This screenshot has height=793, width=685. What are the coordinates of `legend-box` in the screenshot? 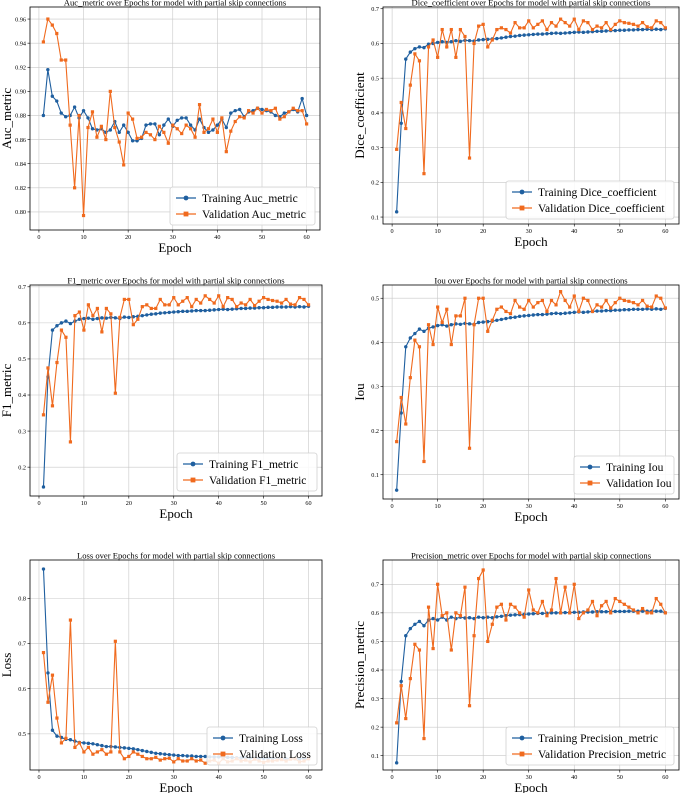 It's located at (247, 472).